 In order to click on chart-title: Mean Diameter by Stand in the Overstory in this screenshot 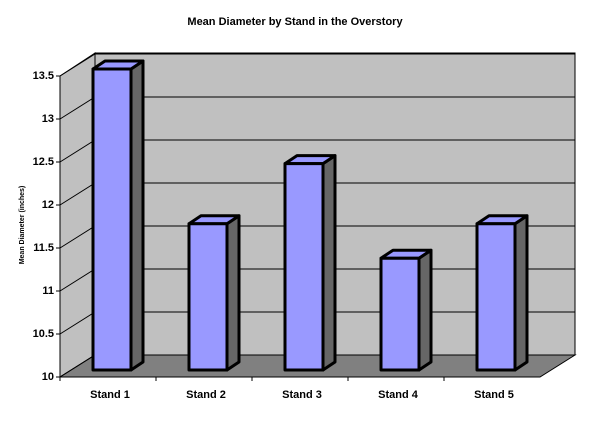, I will do `click(295, 22)`.